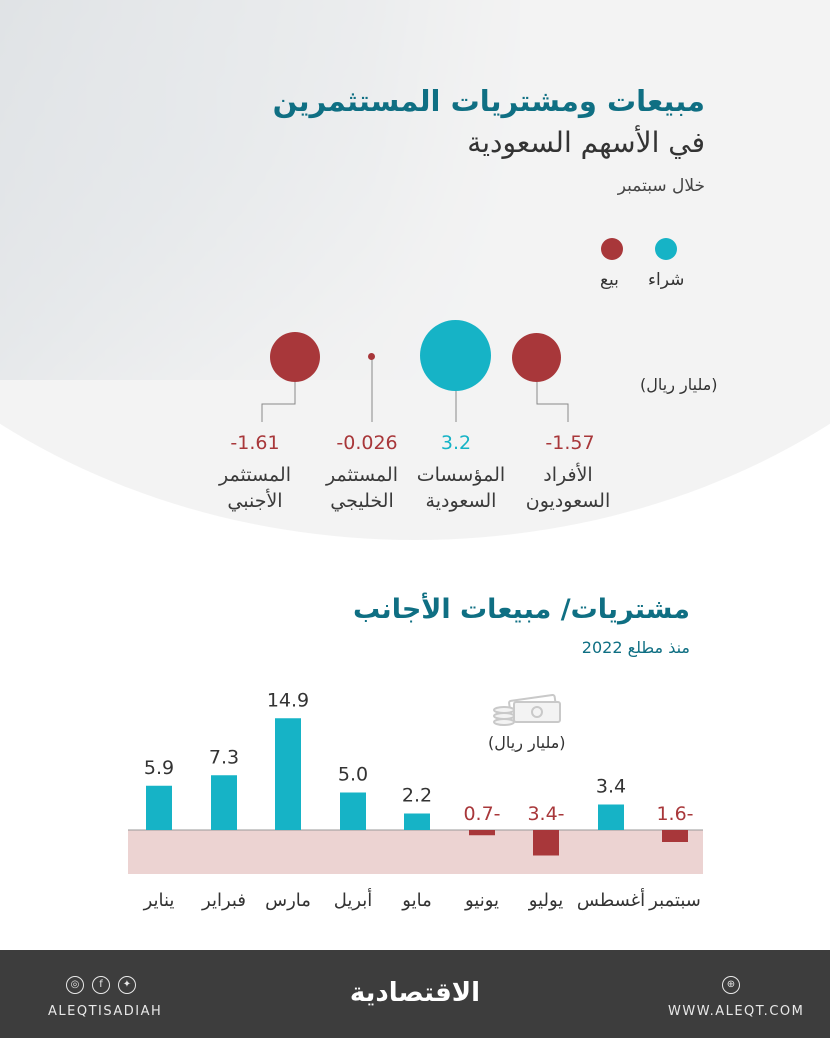 The height and width of the screenshot is (1038, 830). I want to click on bar-category-label-3: أبريل, so click(353, 899).